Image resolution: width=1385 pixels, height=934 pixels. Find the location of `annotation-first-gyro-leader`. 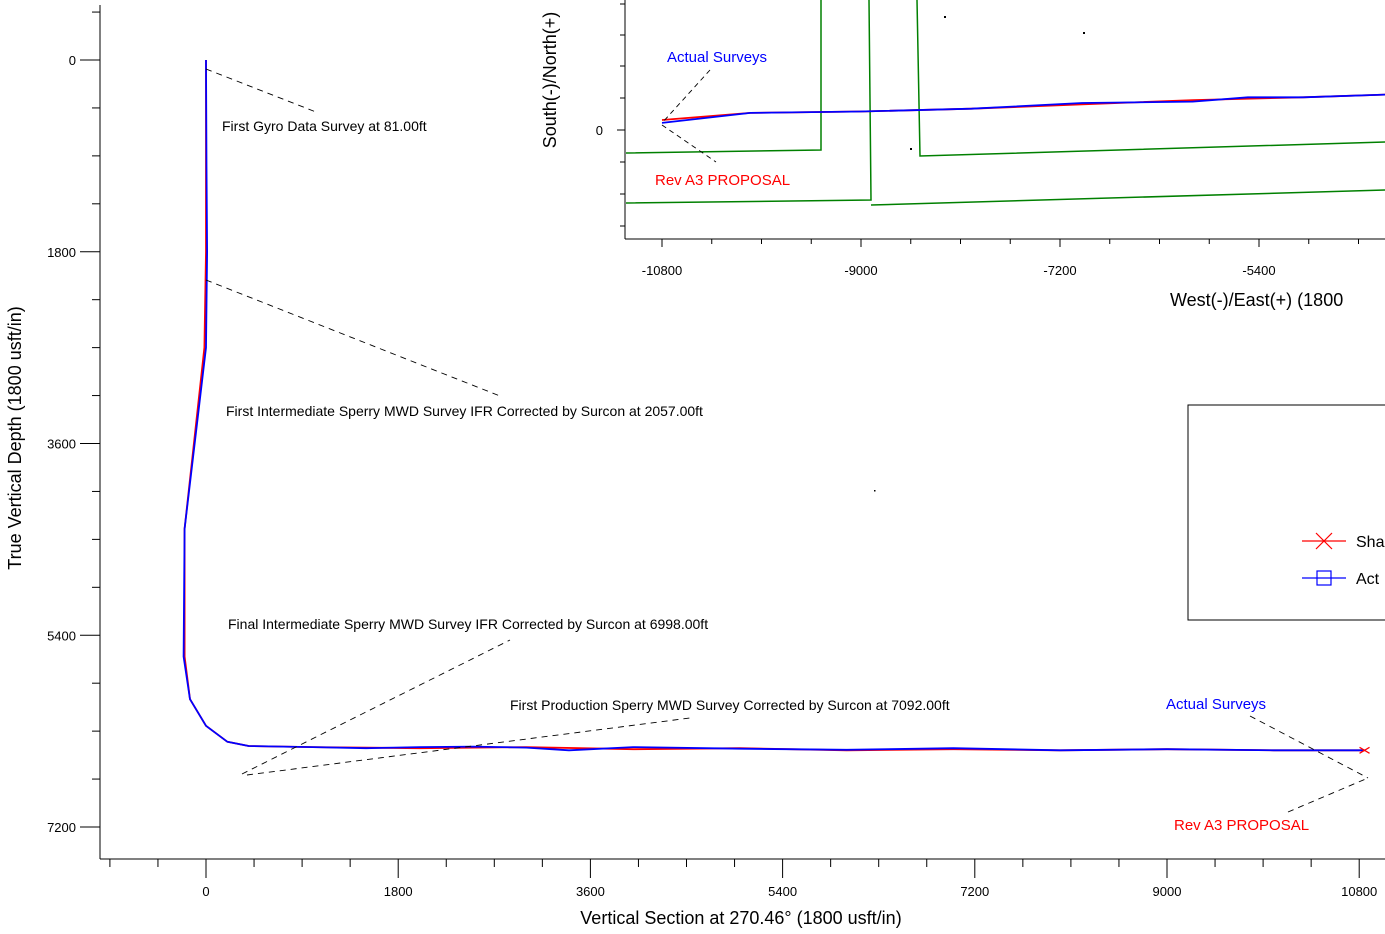

annotation-first-gyro-leader is located at coordinates (261, 90).